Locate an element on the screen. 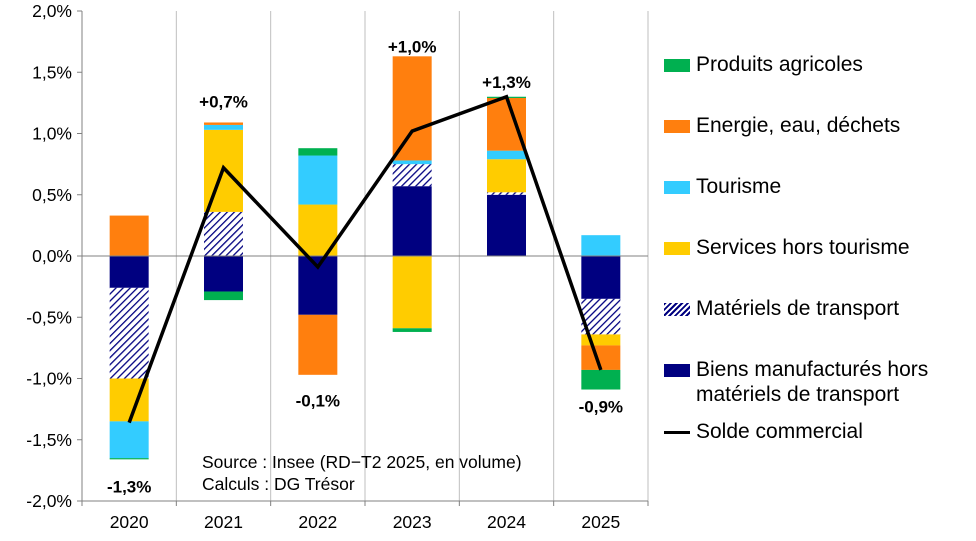 The image size is (976, 541). source-line: Source : Insee (RD−T2 2025, en volume) is located at coordinates (362, 462).